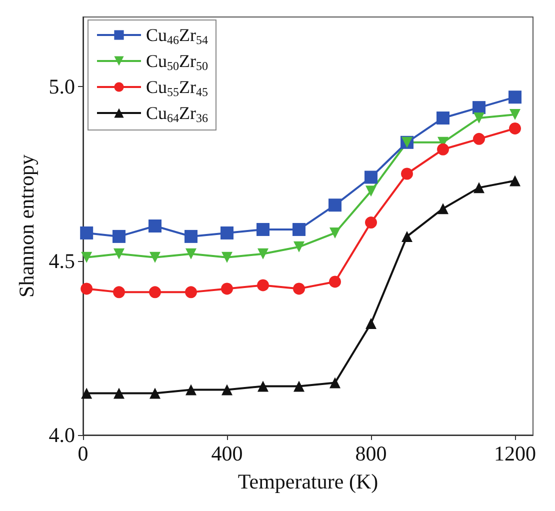  What do you see at coordinates (308, 482) in the screenshot?
I see `x-axis-title: Temperature (K)` at bounding box center [308, 482].